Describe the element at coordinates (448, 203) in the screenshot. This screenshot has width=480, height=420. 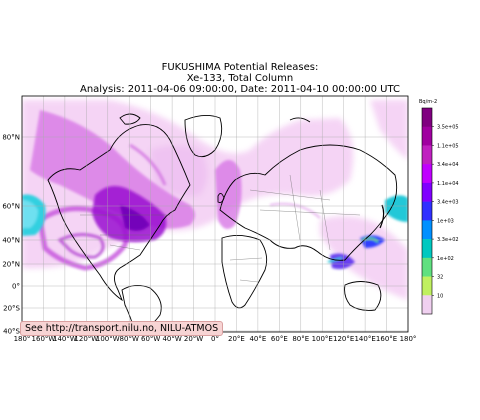
I see `colorbar-tick-label: 3.4e+03` at that location.